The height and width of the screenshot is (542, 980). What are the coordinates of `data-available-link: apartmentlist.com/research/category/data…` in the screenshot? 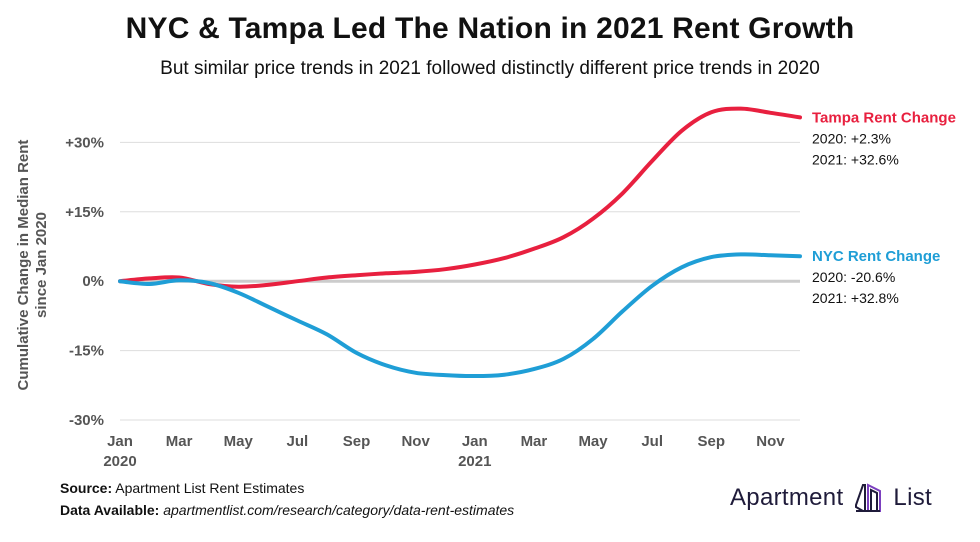 It's located at (339, 510).